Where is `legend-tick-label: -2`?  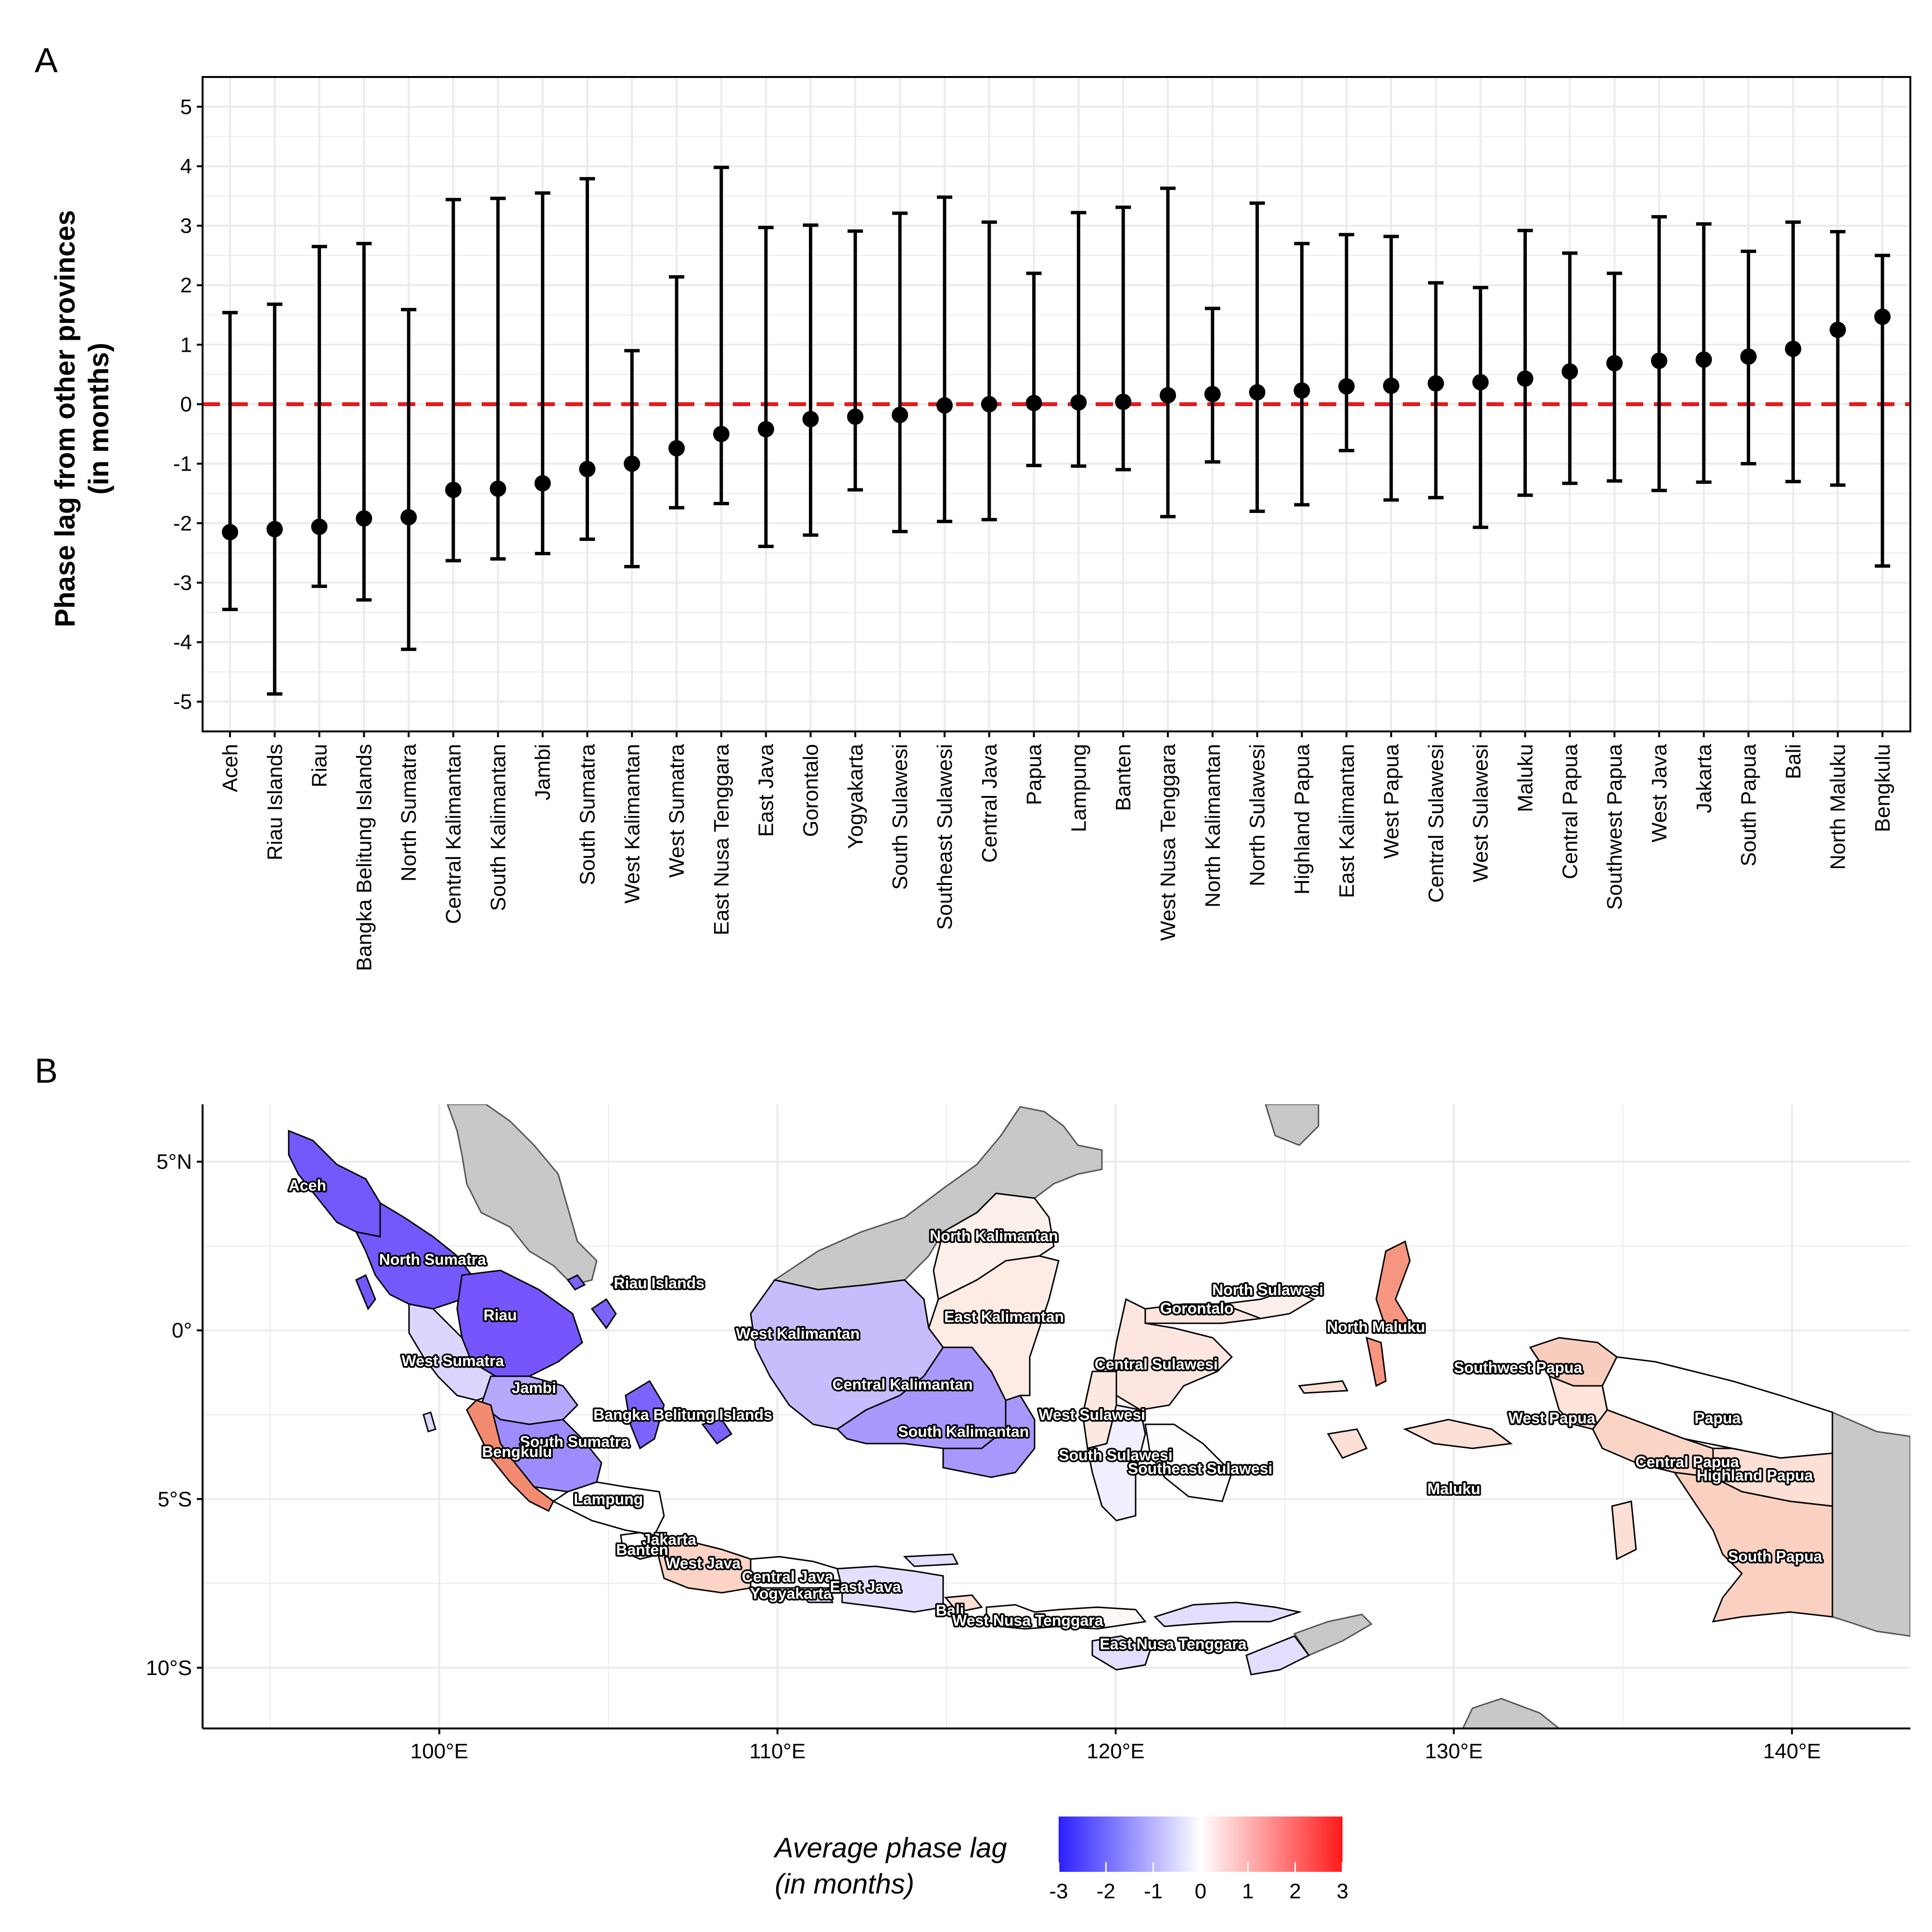
legend-tick-label: -2 is located at coordinates (1106, 1891).